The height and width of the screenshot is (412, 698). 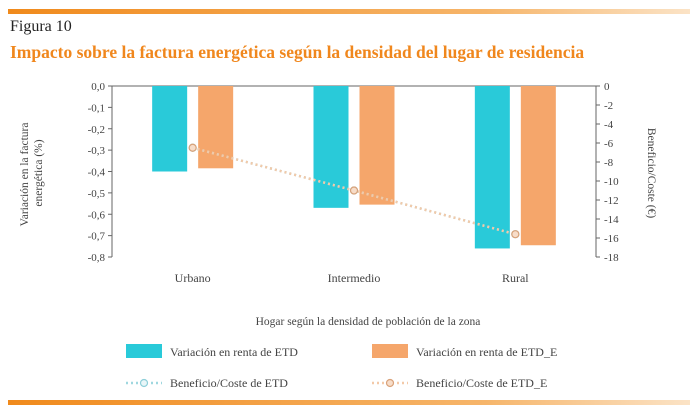 What do you see at coordinates (25, 175) in the screenshot?
I see `y-axis-left-label-line1: Variación en la factura` at bounding box center [25, 175].